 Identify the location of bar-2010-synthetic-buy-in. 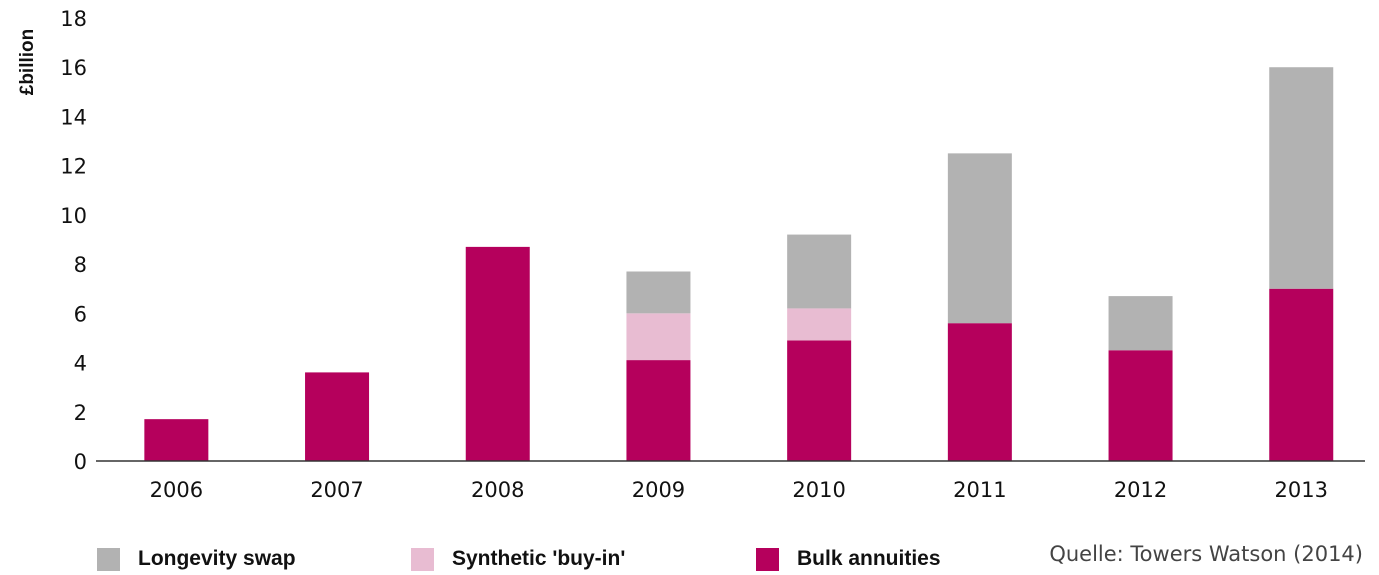
(819, 324).